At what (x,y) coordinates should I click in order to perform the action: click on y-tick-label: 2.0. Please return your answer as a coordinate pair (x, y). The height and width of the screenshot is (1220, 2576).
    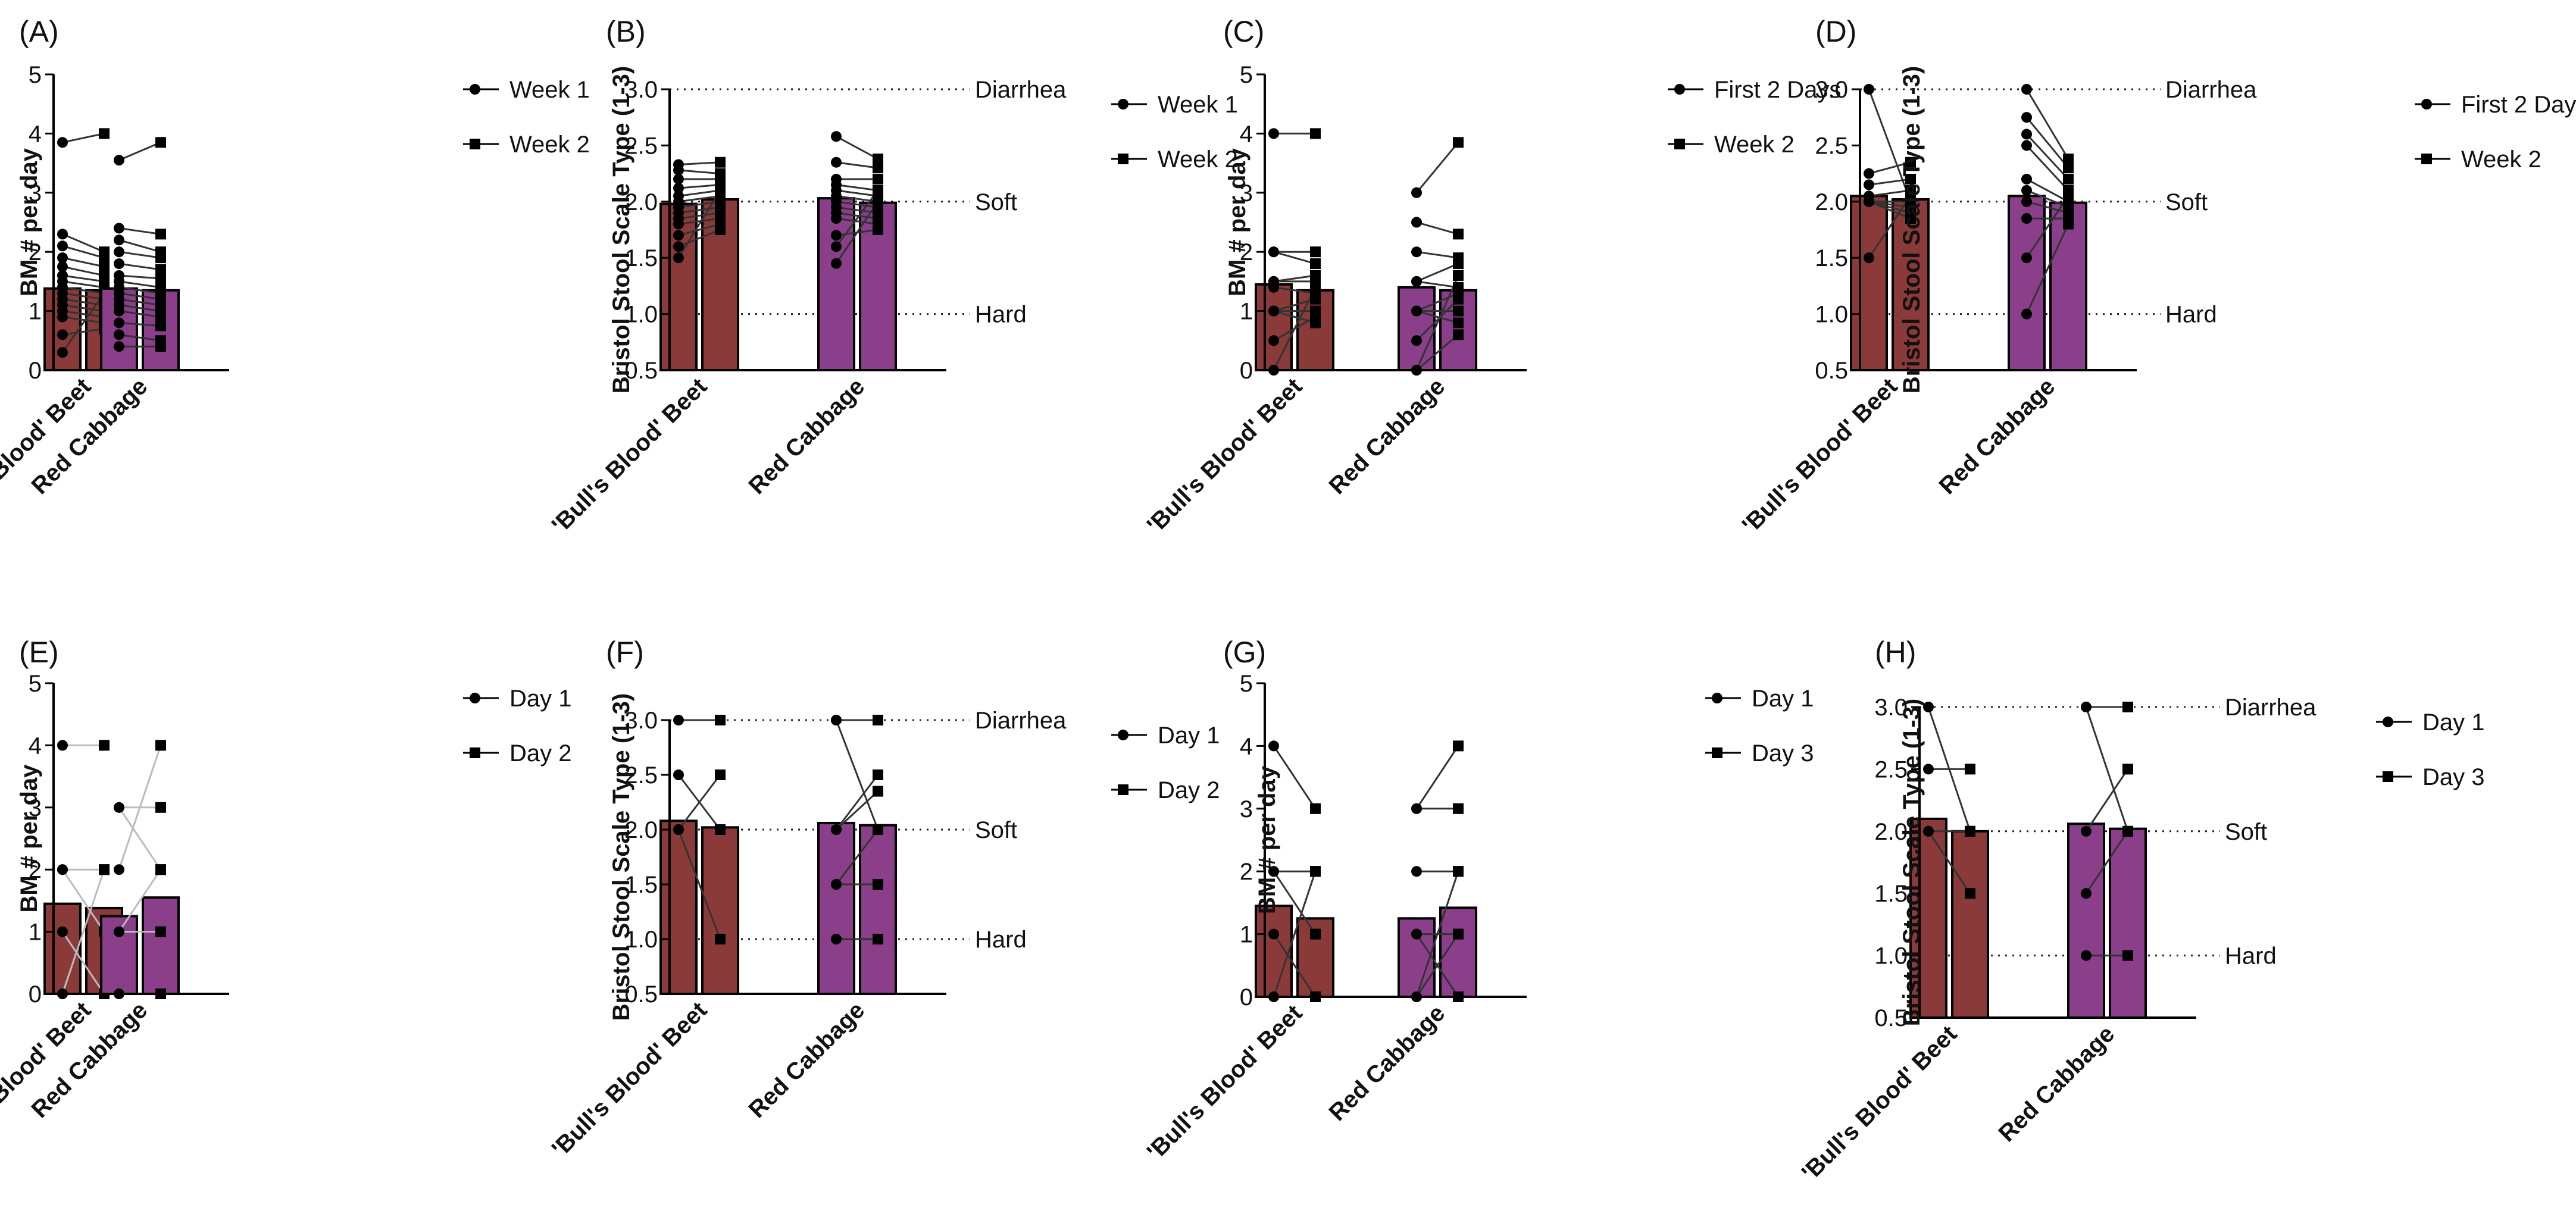
    Looking at the image, I should click on (641, 830).